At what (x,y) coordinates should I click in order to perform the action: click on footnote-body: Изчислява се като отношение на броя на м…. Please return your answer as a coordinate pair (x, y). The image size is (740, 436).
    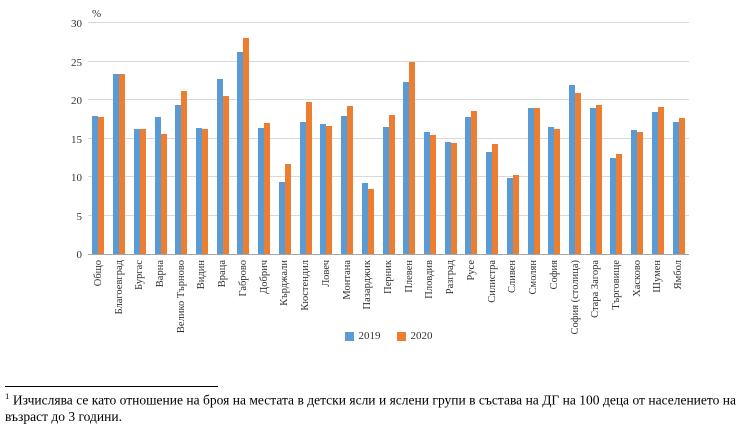
    Looking at the image, I should click on (371, 408).